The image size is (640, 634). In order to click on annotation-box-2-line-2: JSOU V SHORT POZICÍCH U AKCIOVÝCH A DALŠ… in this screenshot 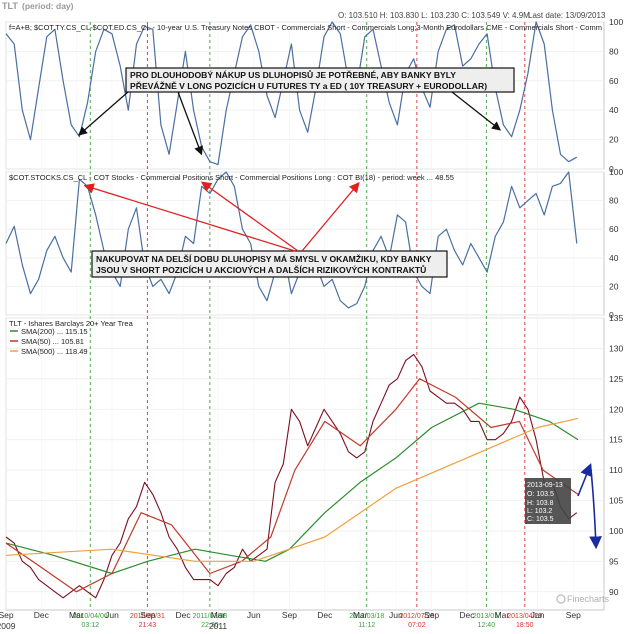, I will do `click(261, 269)`.